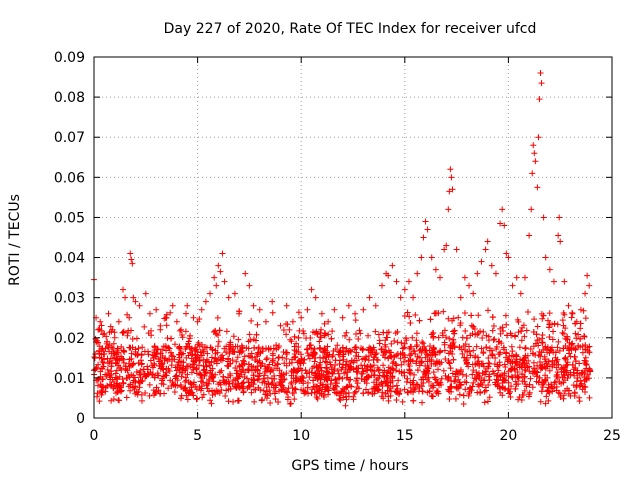  What do you see at coordinates (349, 466) in the screenshot?
I see `x-axis-title: GPS time / hours` at bounding box center [349, 466].